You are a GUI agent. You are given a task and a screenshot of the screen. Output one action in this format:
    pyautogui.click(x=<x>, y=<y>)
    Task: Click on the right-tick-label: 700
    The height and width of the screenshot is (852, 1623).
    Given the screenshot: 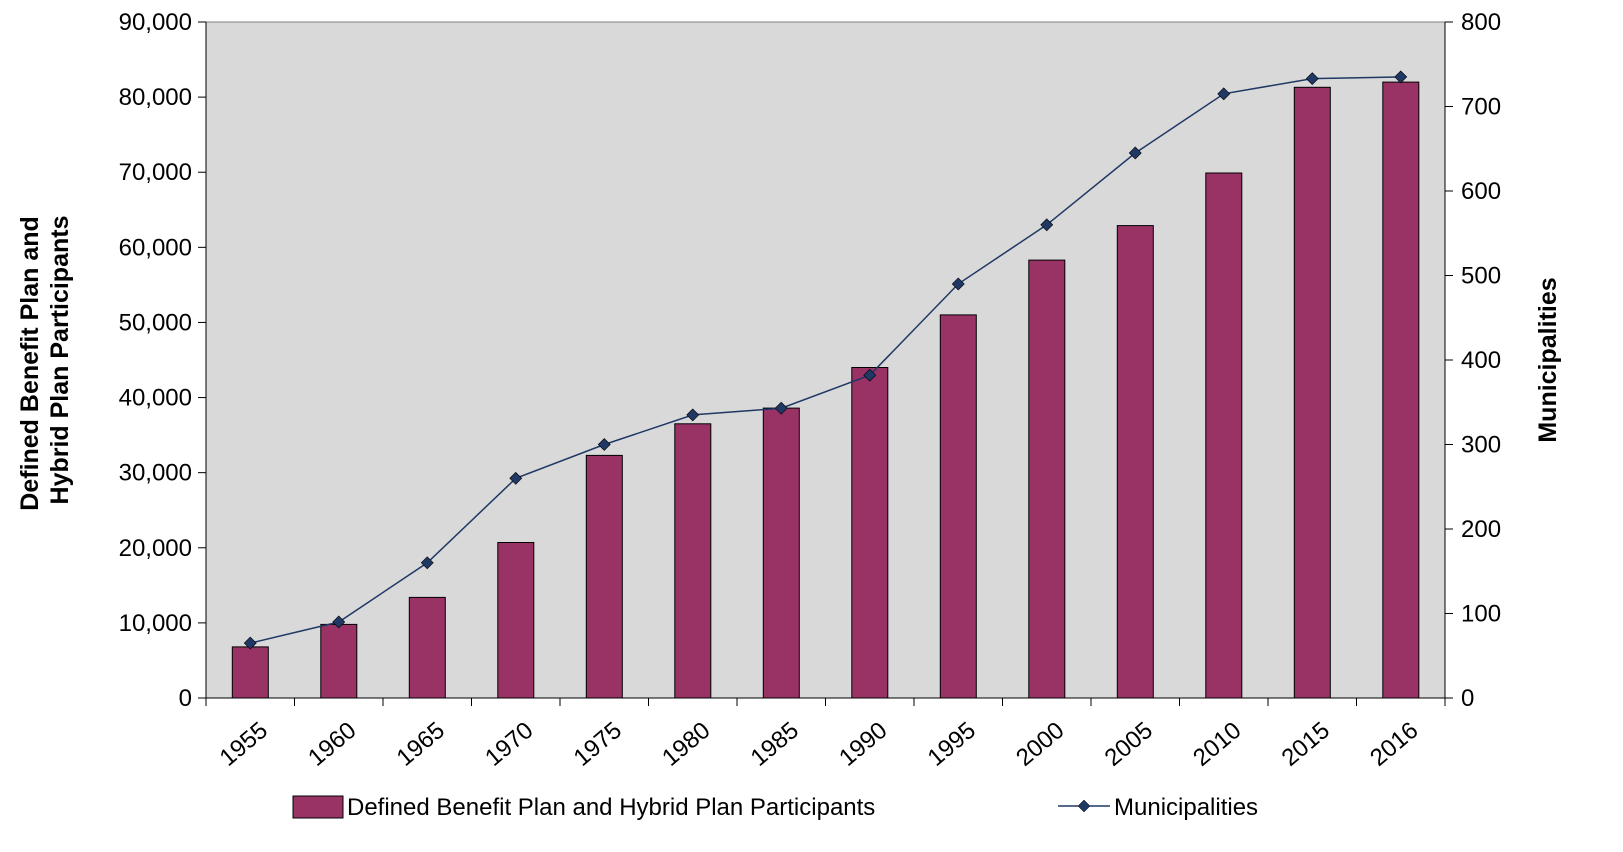 What is the action you would take?
    pyautogui.click(x=1481, y=107)
    